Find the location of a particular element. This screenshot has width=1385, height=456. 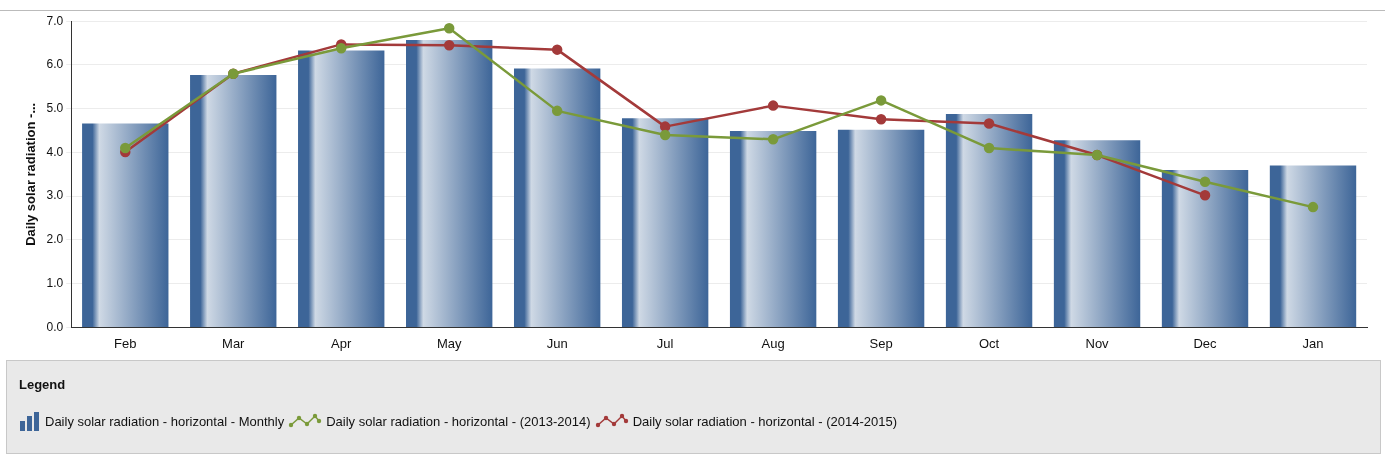

legend-title: Legend is located at coordinates (42, 384).